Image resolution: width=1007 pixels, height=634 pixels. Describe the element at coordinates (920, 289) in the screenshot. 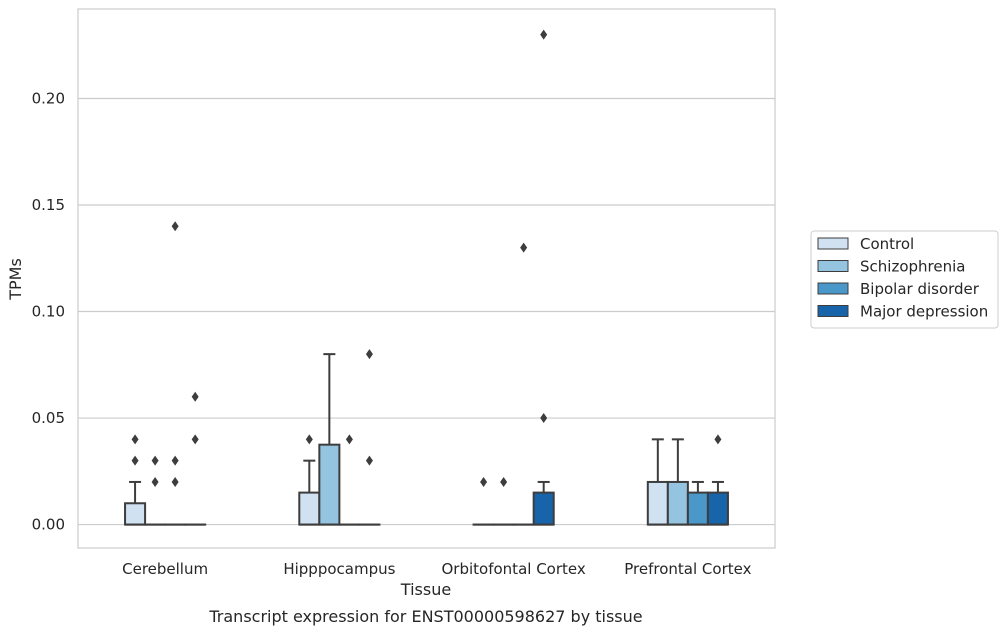

I see `legend-label: Bipolar disorder` at that location.